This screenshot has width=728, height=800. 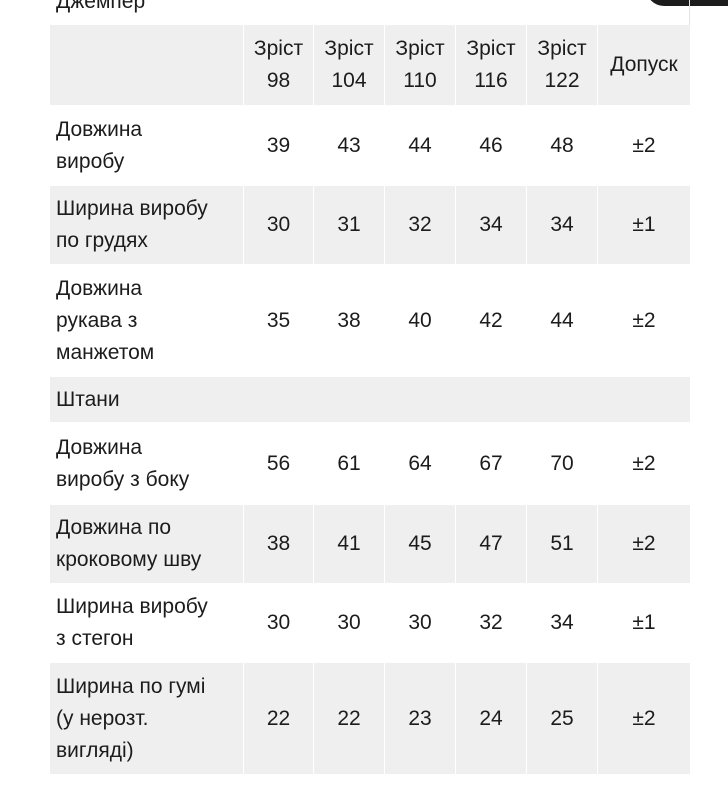 What do you see at coordinates (643, 65) in the screenshot?
I see `header-tolerance-cell: Допуск` at bounding box center [643, 65].